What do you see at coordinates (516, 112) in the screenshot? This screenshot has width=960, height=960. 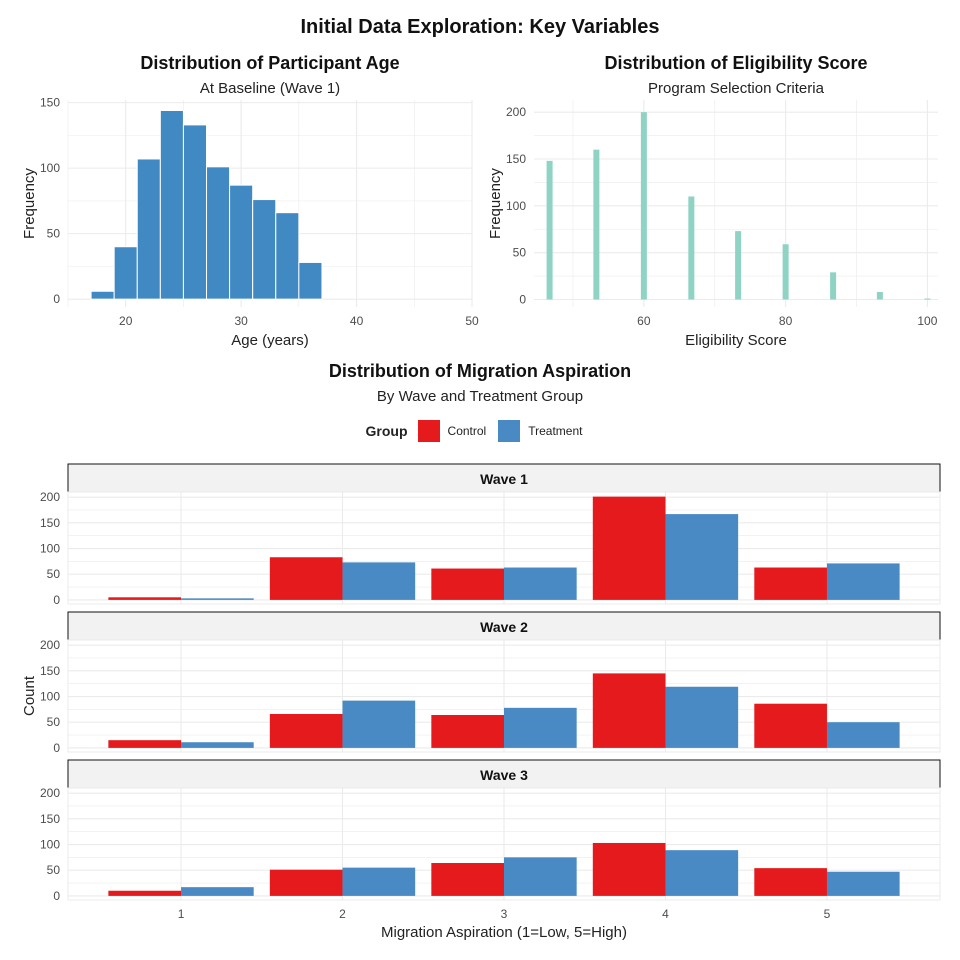 I see `eligibility-y-tick-label: 200` at bounding box center [516, 112].